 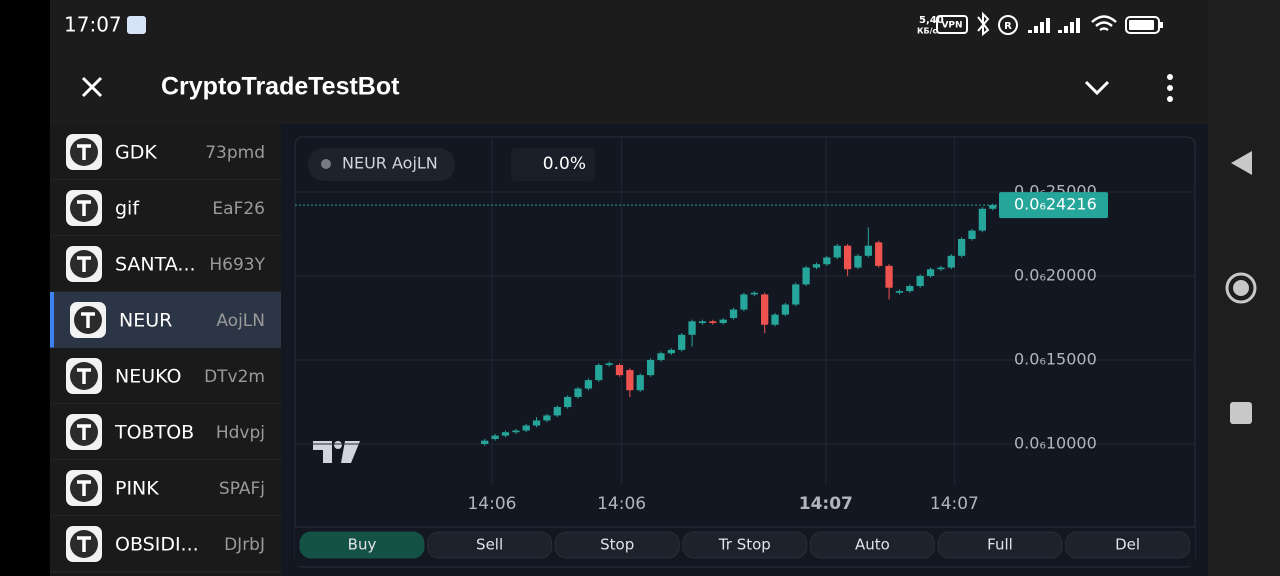 What do you see at coordinates (1055, 274) in the screenshot?
I see `y-tick-label: 0.0₆20000` at bounding box center [1055, 274].